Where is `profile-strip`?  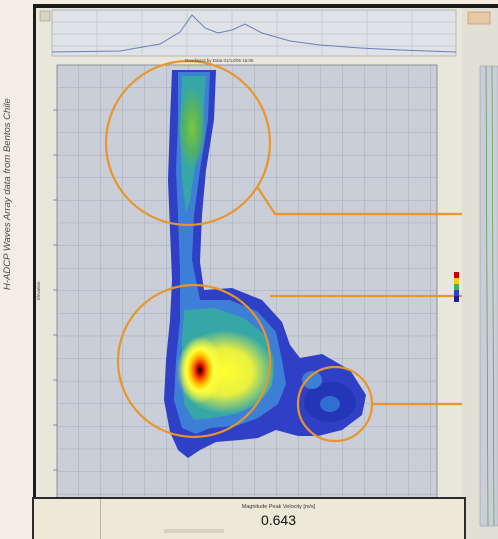 profile-strip is located at coordinates (254, 33).